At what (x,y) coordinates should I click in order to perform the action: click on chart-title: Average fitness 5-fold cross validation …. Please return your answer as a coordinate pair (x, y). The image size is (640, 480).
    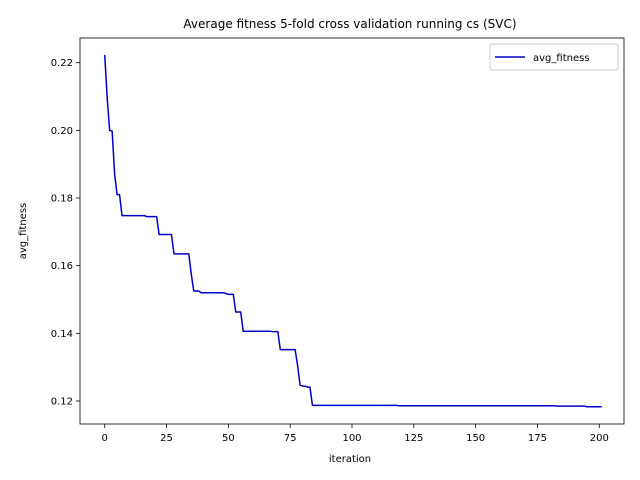
    Looking at the image, I should click on (349, 24).